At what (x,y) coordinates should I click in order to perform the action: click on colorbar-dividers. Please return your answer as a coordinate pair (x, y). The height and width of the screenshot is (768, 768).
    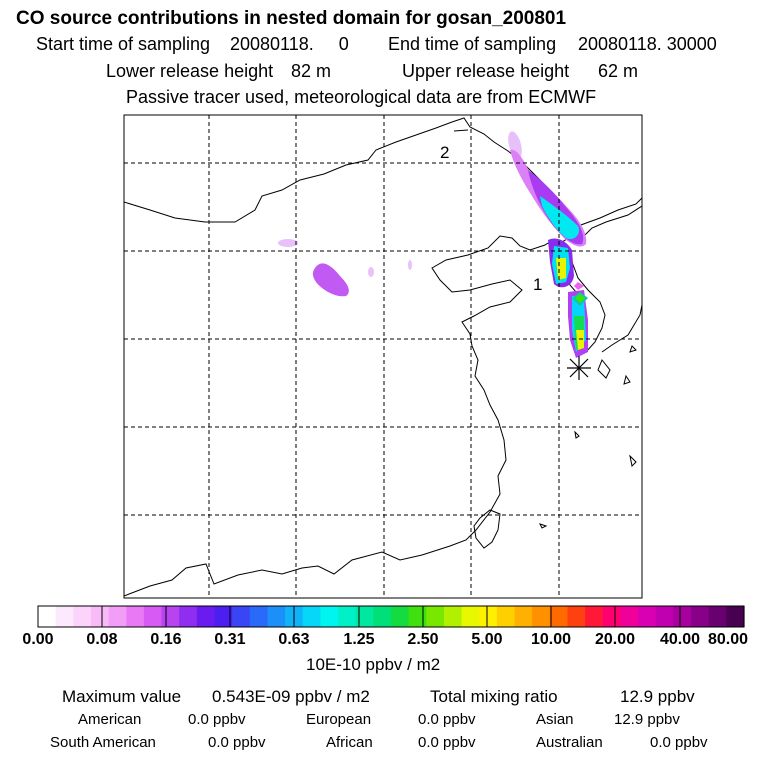
    Looking at the image, I should click on (391, 616).